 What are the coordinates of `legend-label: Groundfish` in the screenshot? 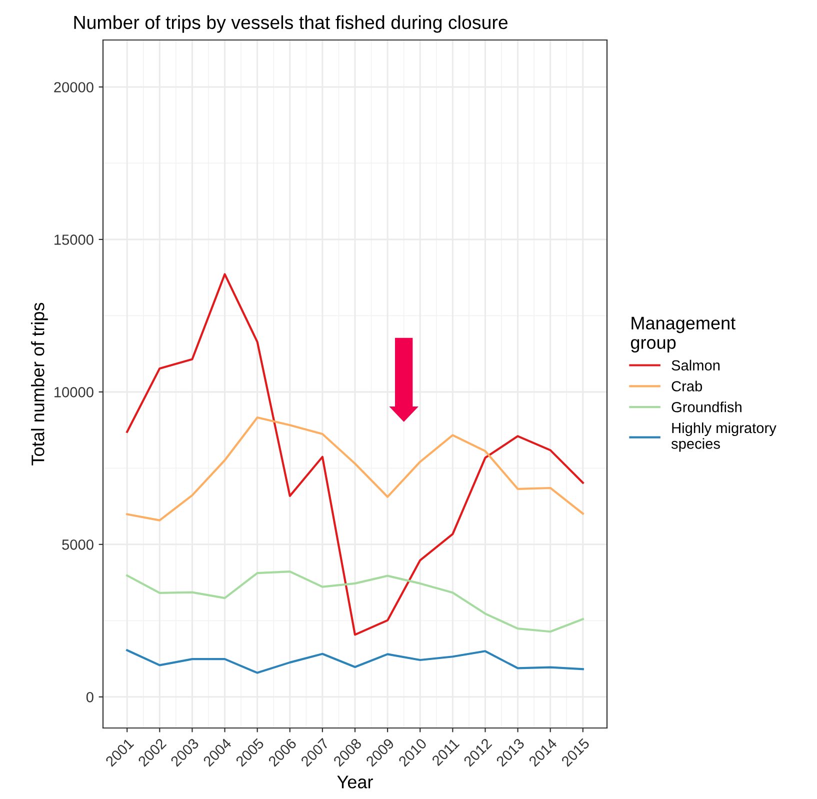 It's located at (707, 407).